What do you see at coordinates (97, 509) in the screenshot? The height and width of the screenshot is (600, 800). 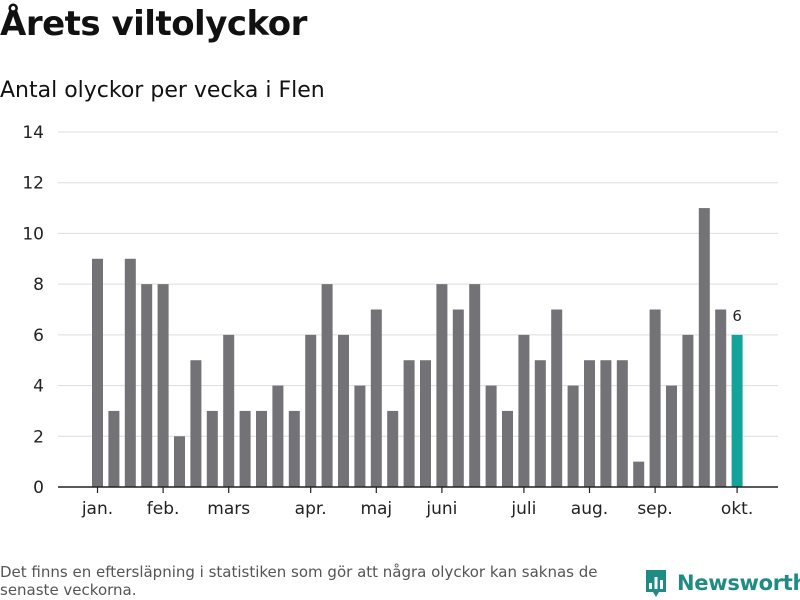 I see `x-tick-label: jan.` at bounding box center [97, 509].